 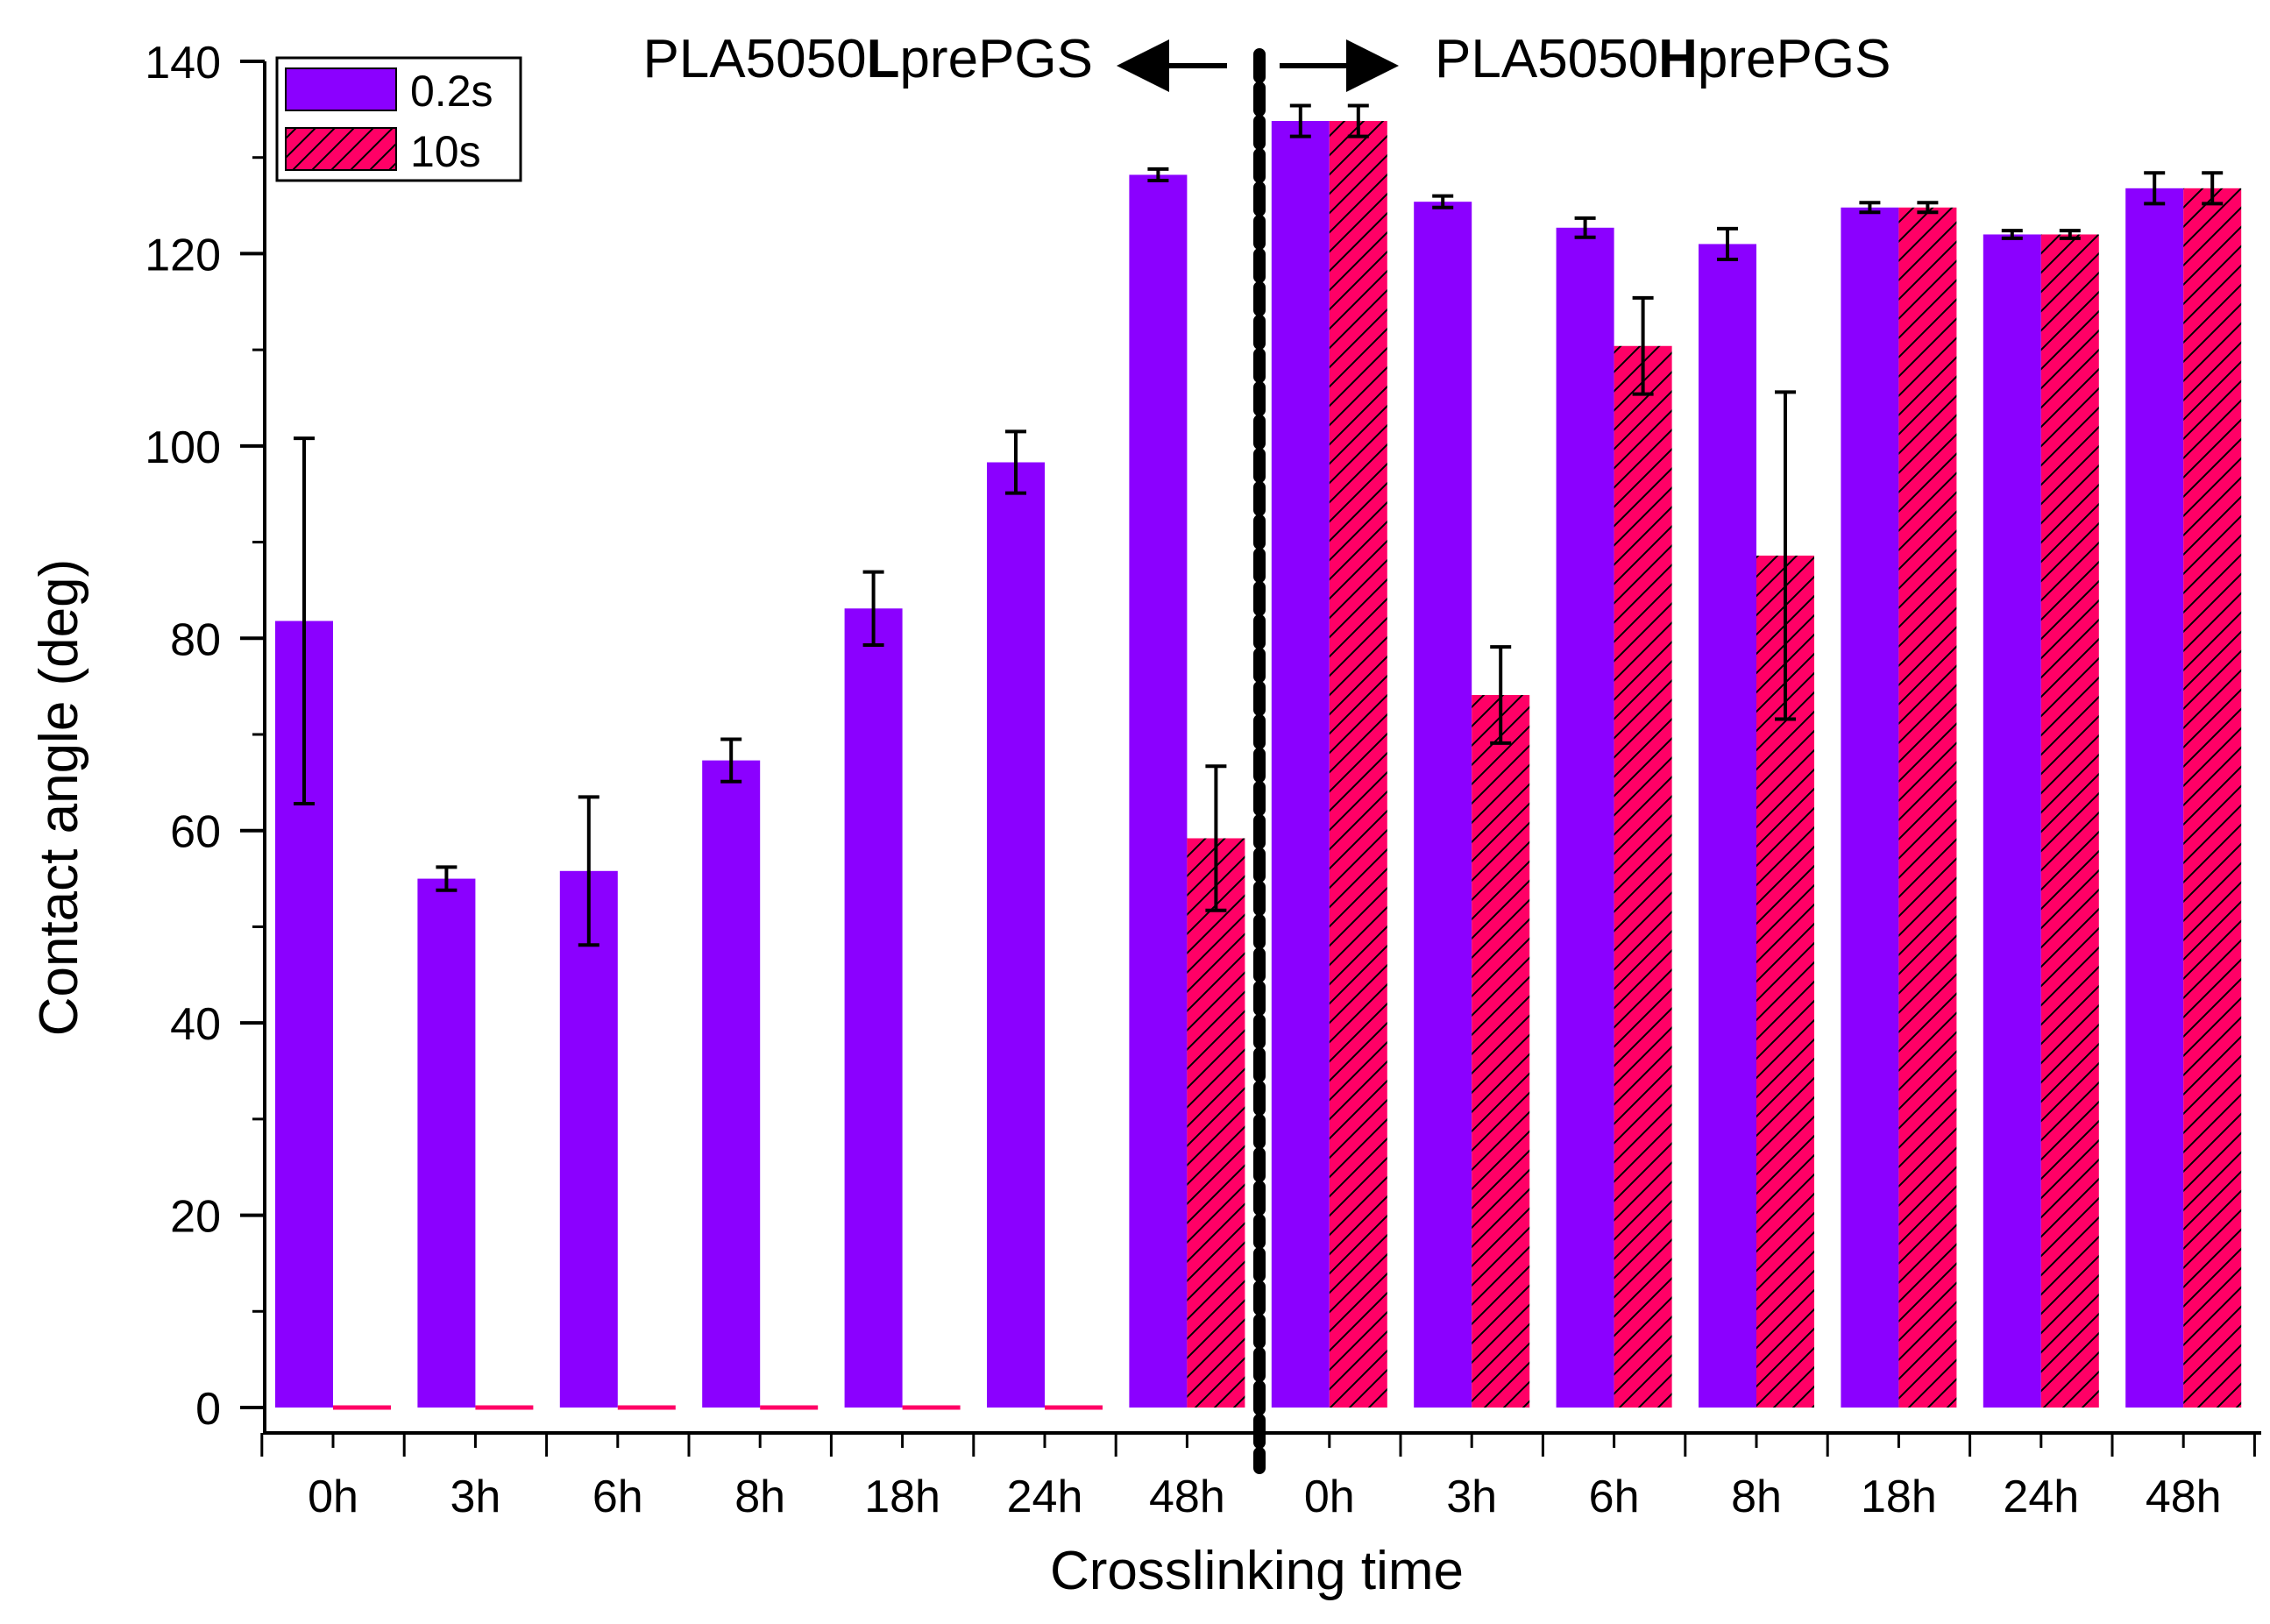 I want to click on legend-swatch-10s, so click(x=341, y=149).